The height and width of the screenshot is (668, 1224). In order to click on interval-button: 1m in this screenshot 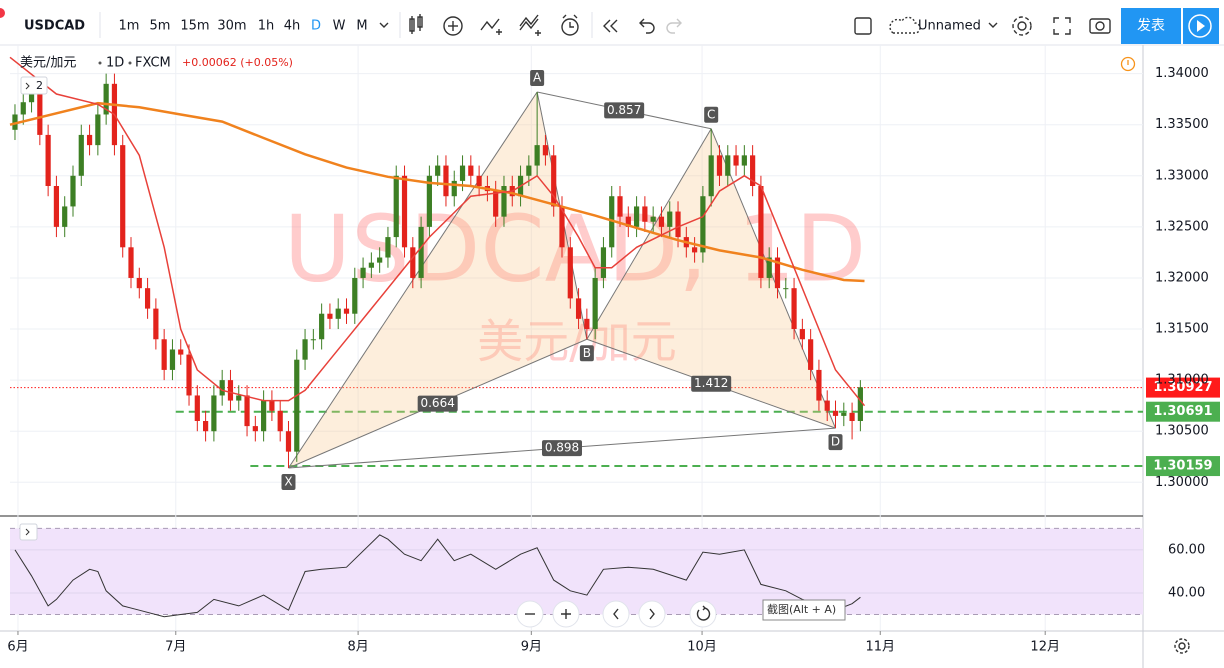, I will do `click(129, 26)`.